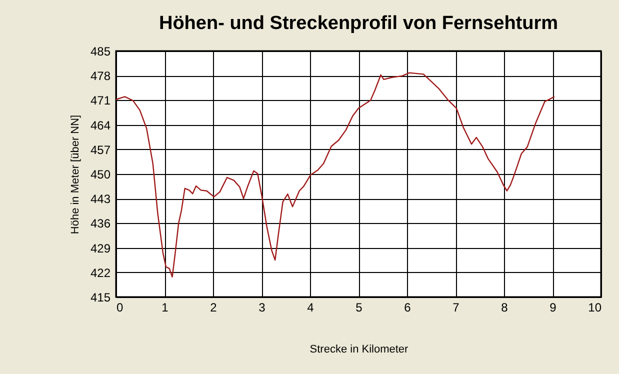 The height and width of the screenshot is (374, 619). What do you see at coordinates (100, 223) in the screenshot?
I see `y-tick-label: 436` at bounding box center [100, 223].